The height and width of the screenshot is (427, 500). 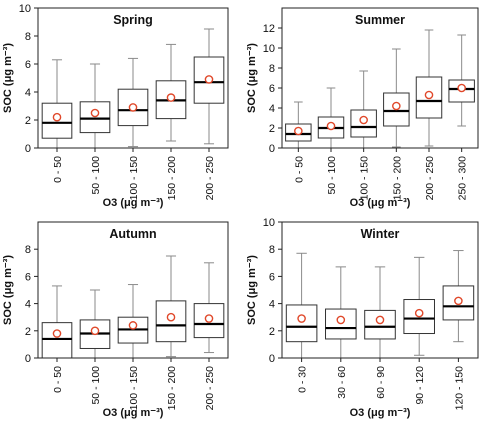 What do you see at coordinates (342, 382) in the screenshot?
I see `x-tick-label: 30 - 60` at bounding box center [342, 382].